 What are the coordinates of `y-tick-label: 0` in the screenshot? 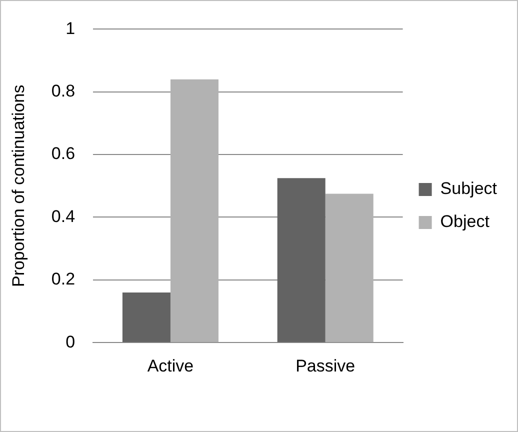 It's located at (71, 342).